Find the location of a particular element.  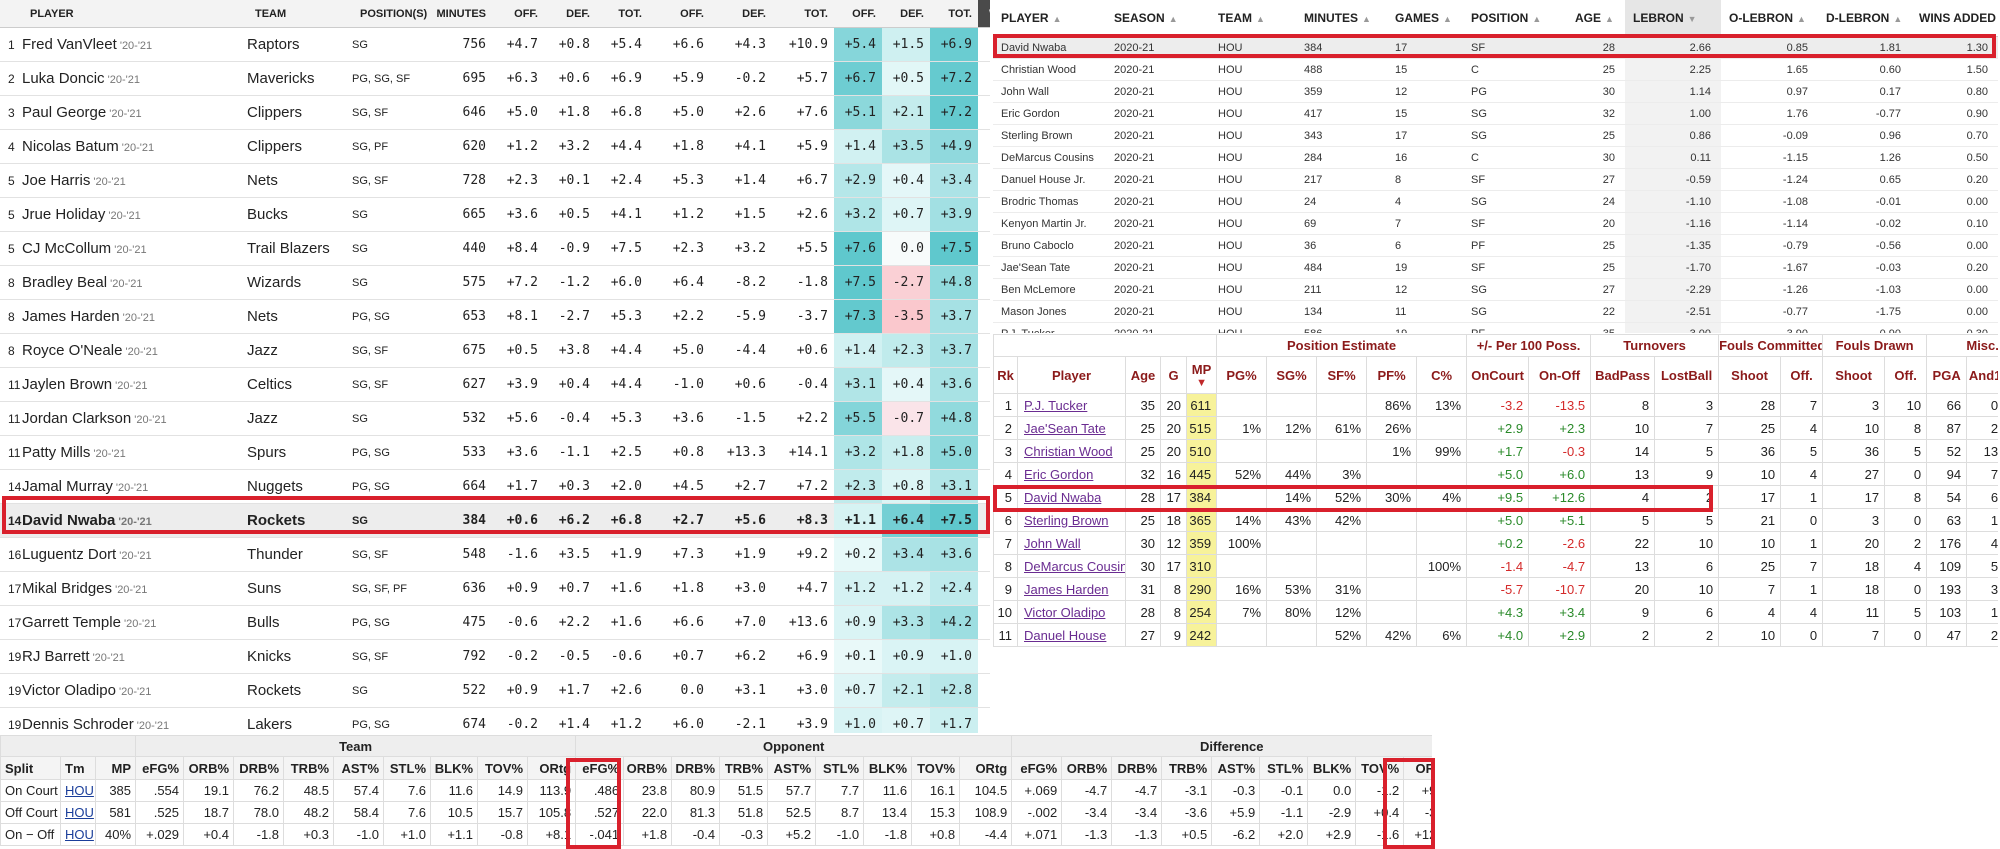

player-name: Garrett Temple is located at coordinates (71, 622).